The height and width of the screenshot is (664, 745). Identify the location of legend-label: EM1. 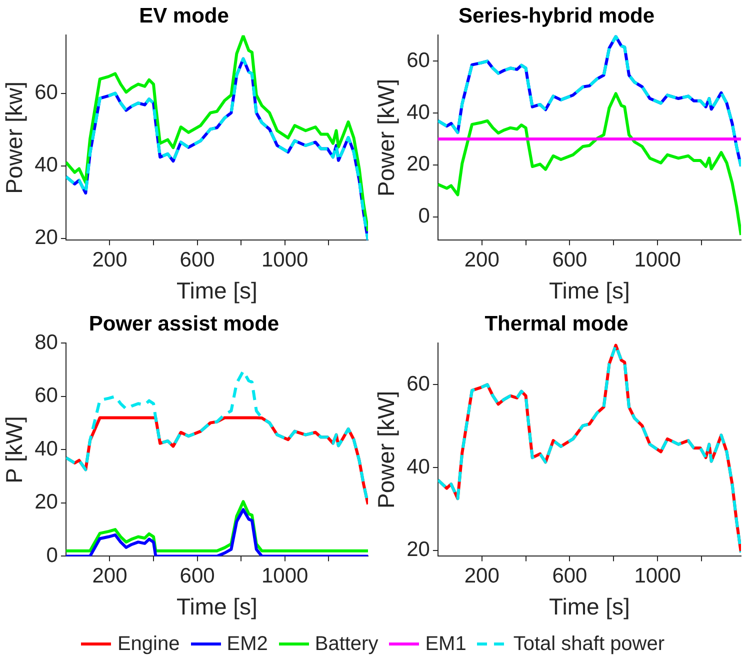
(445, 644).